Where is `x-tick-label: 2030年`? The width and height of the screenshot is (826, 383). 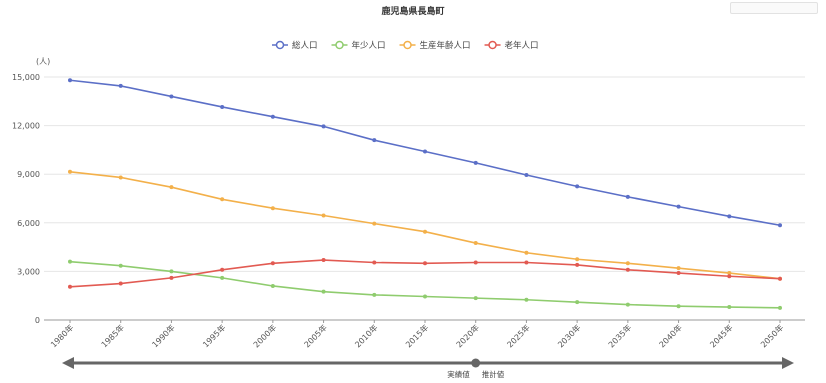
x-tick-label: 2030年 is located at coordinates (568, 335).